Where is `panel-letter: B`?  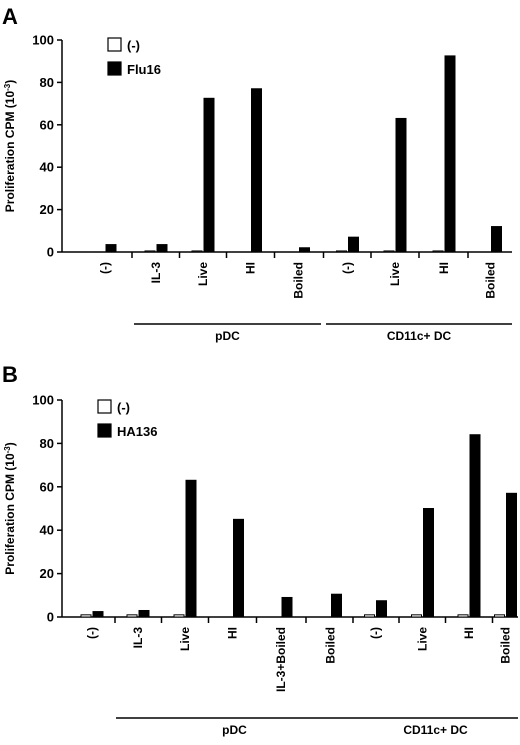 panel-letter: B is located at coordinates (10, 374).